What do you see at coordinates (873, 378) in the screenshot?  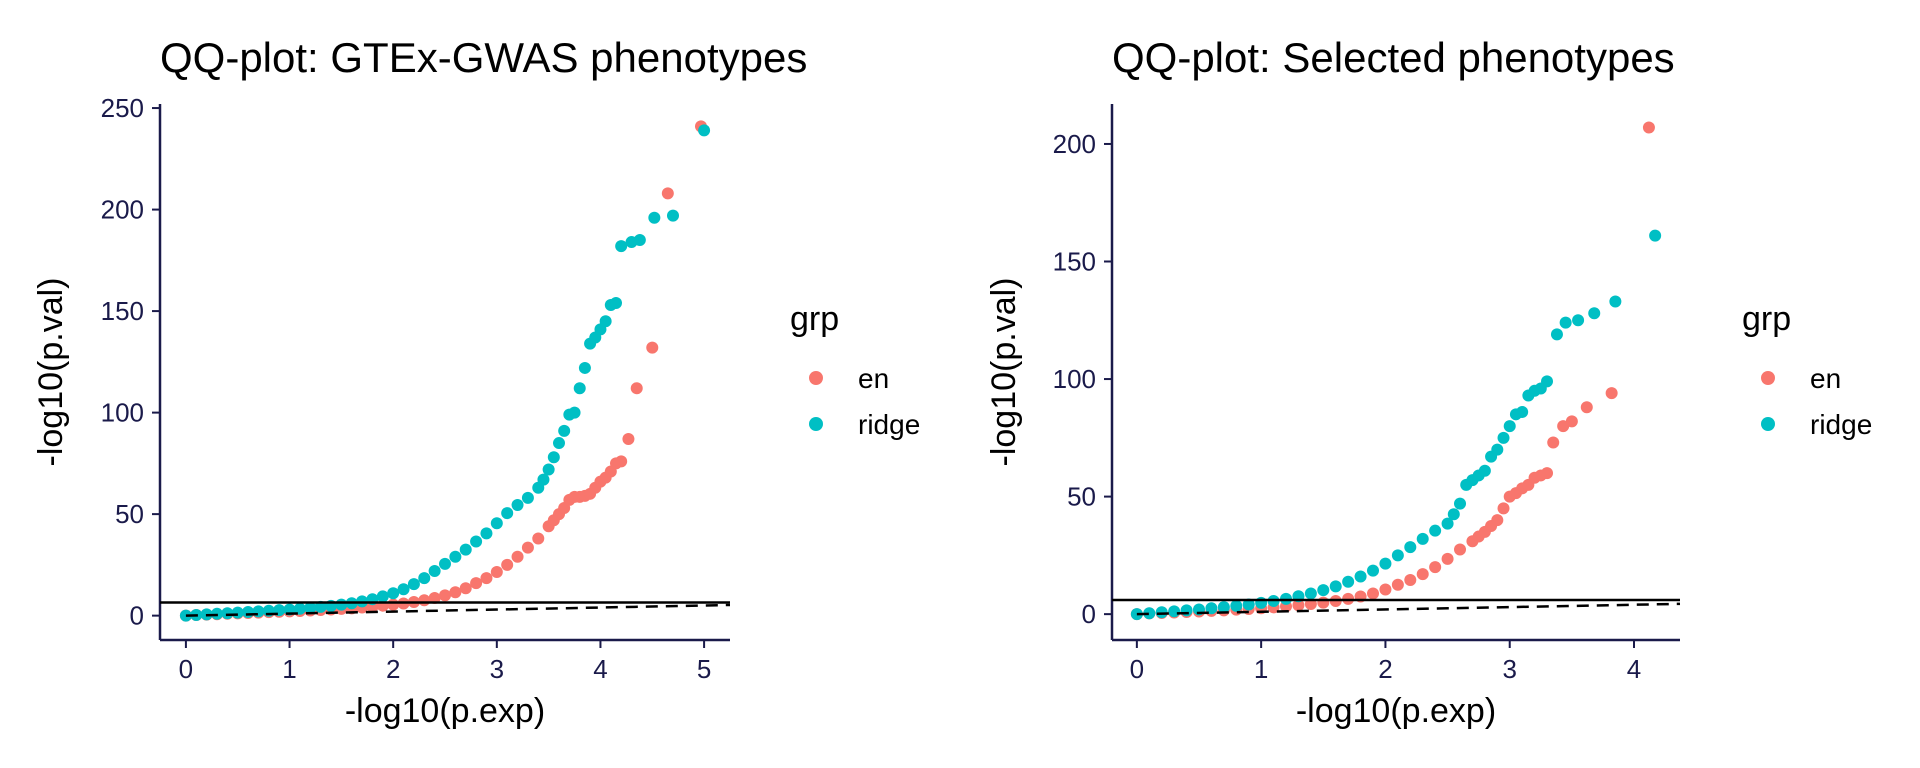 I see `legend-label-en: en` at bounding box center [873, 378].